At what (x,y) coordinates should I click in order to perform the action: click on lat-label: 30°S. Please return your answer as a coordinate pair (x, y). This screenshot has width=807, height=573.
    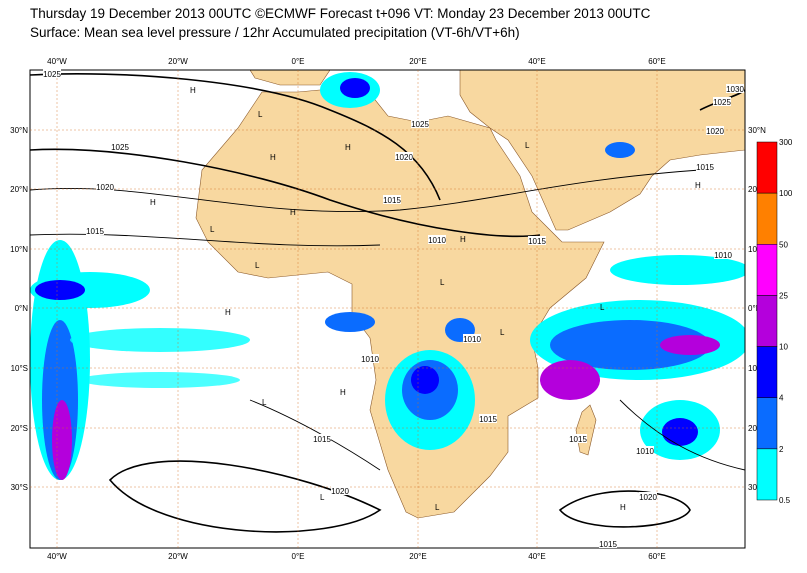
    Looking at the image, I should click on (19, 487).